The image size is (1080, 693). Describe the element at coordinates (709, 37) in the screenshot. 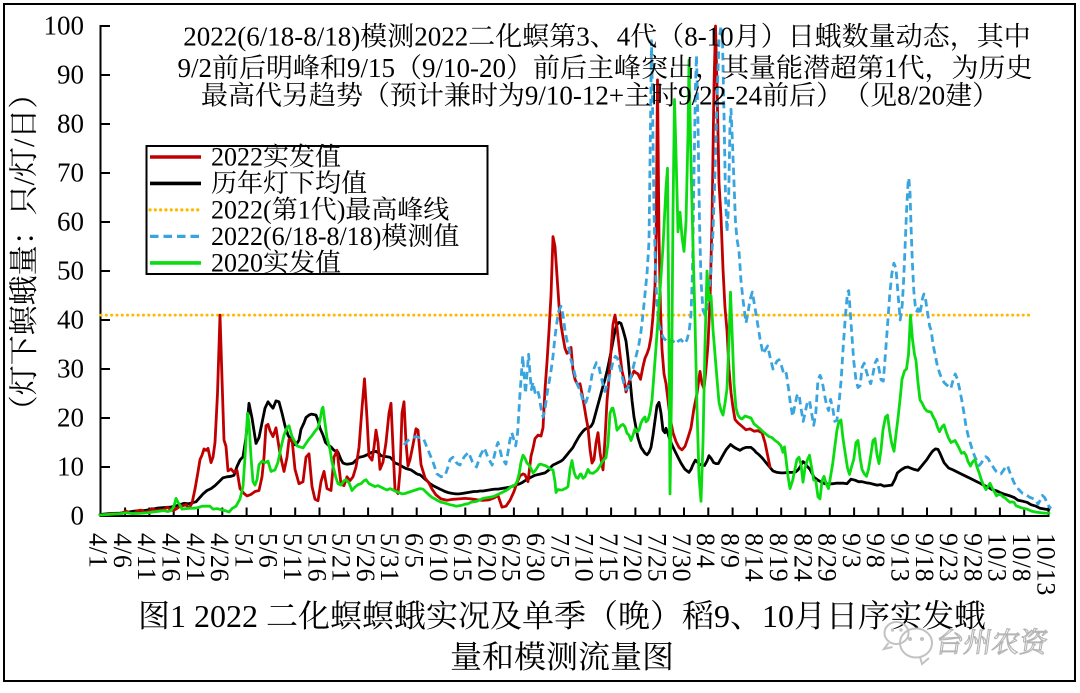

I see `svg-text: 8-10` at that location.